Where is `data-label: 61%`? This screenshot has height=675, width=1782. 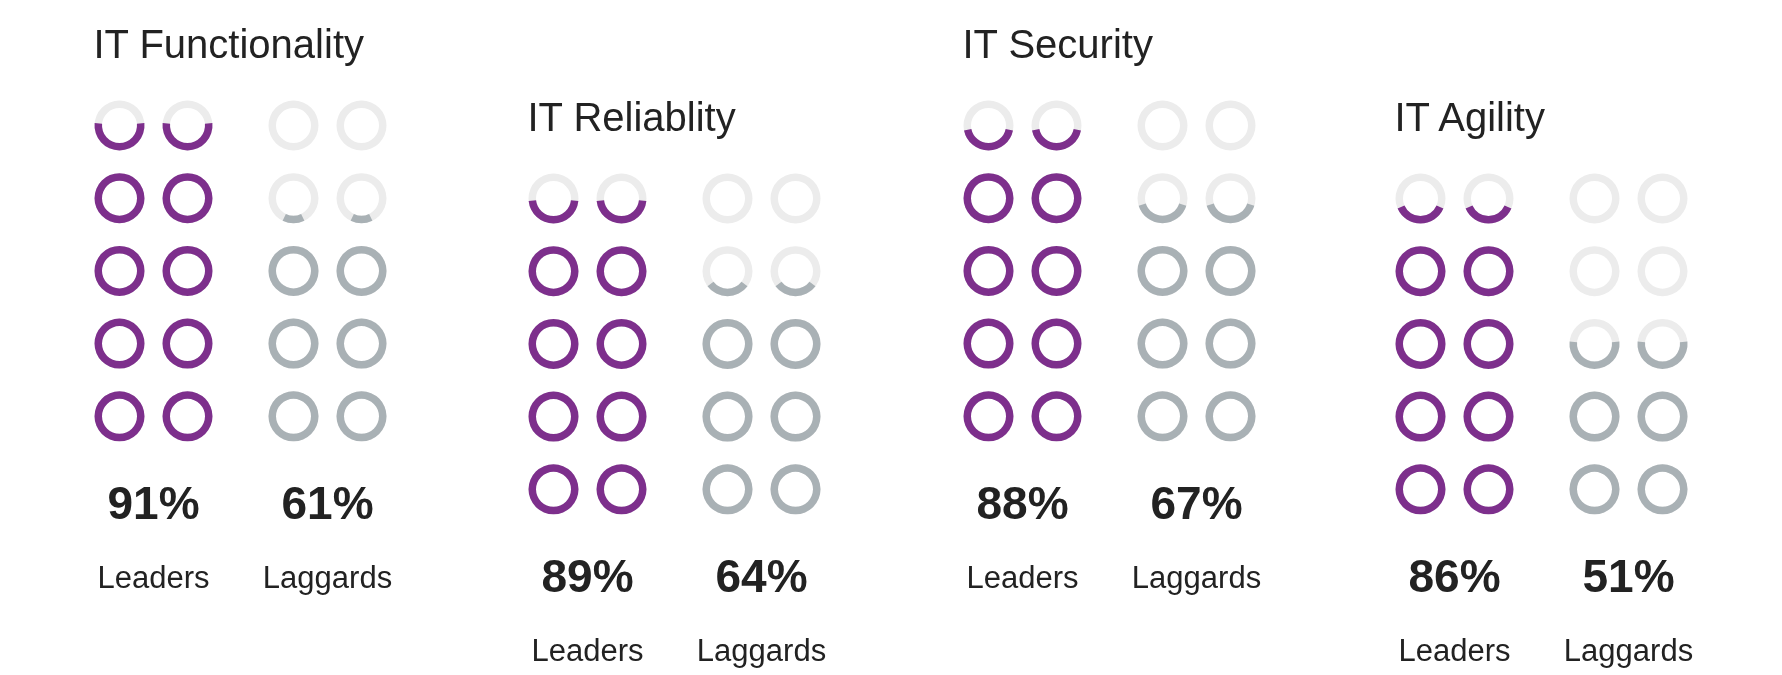 data-label: 61% is located at coordinates (327, 502).